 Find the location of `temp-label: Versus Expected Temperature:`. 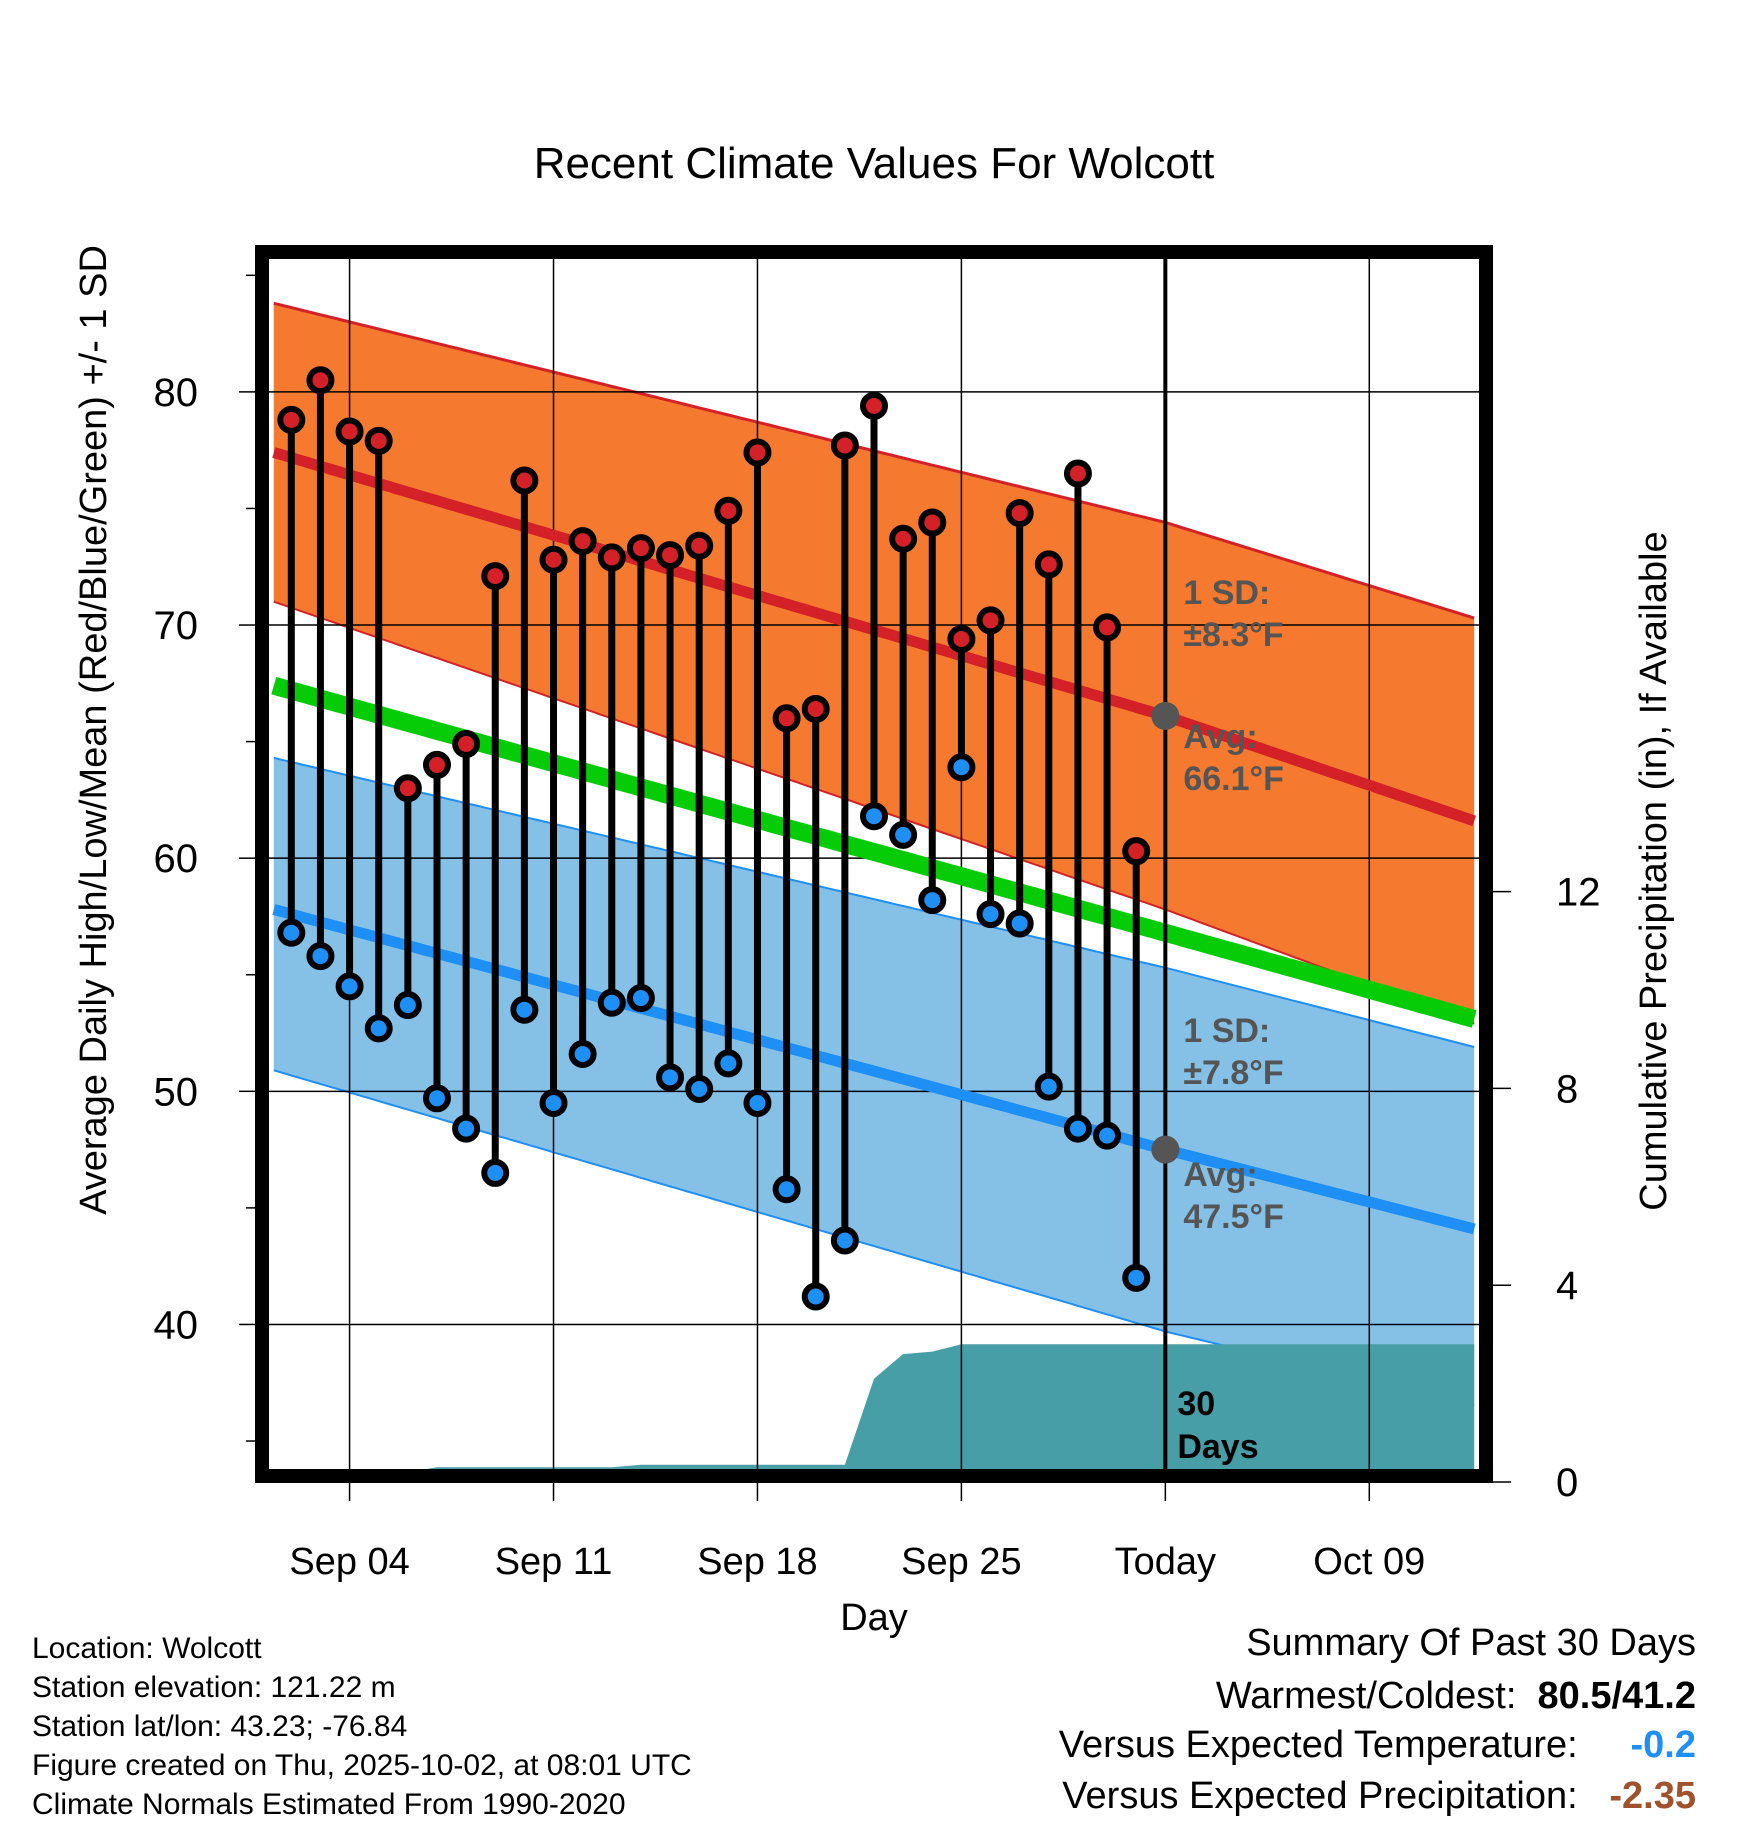

temp-label: Versus Expected Temperature: is located at coordinates (1318, 1745).